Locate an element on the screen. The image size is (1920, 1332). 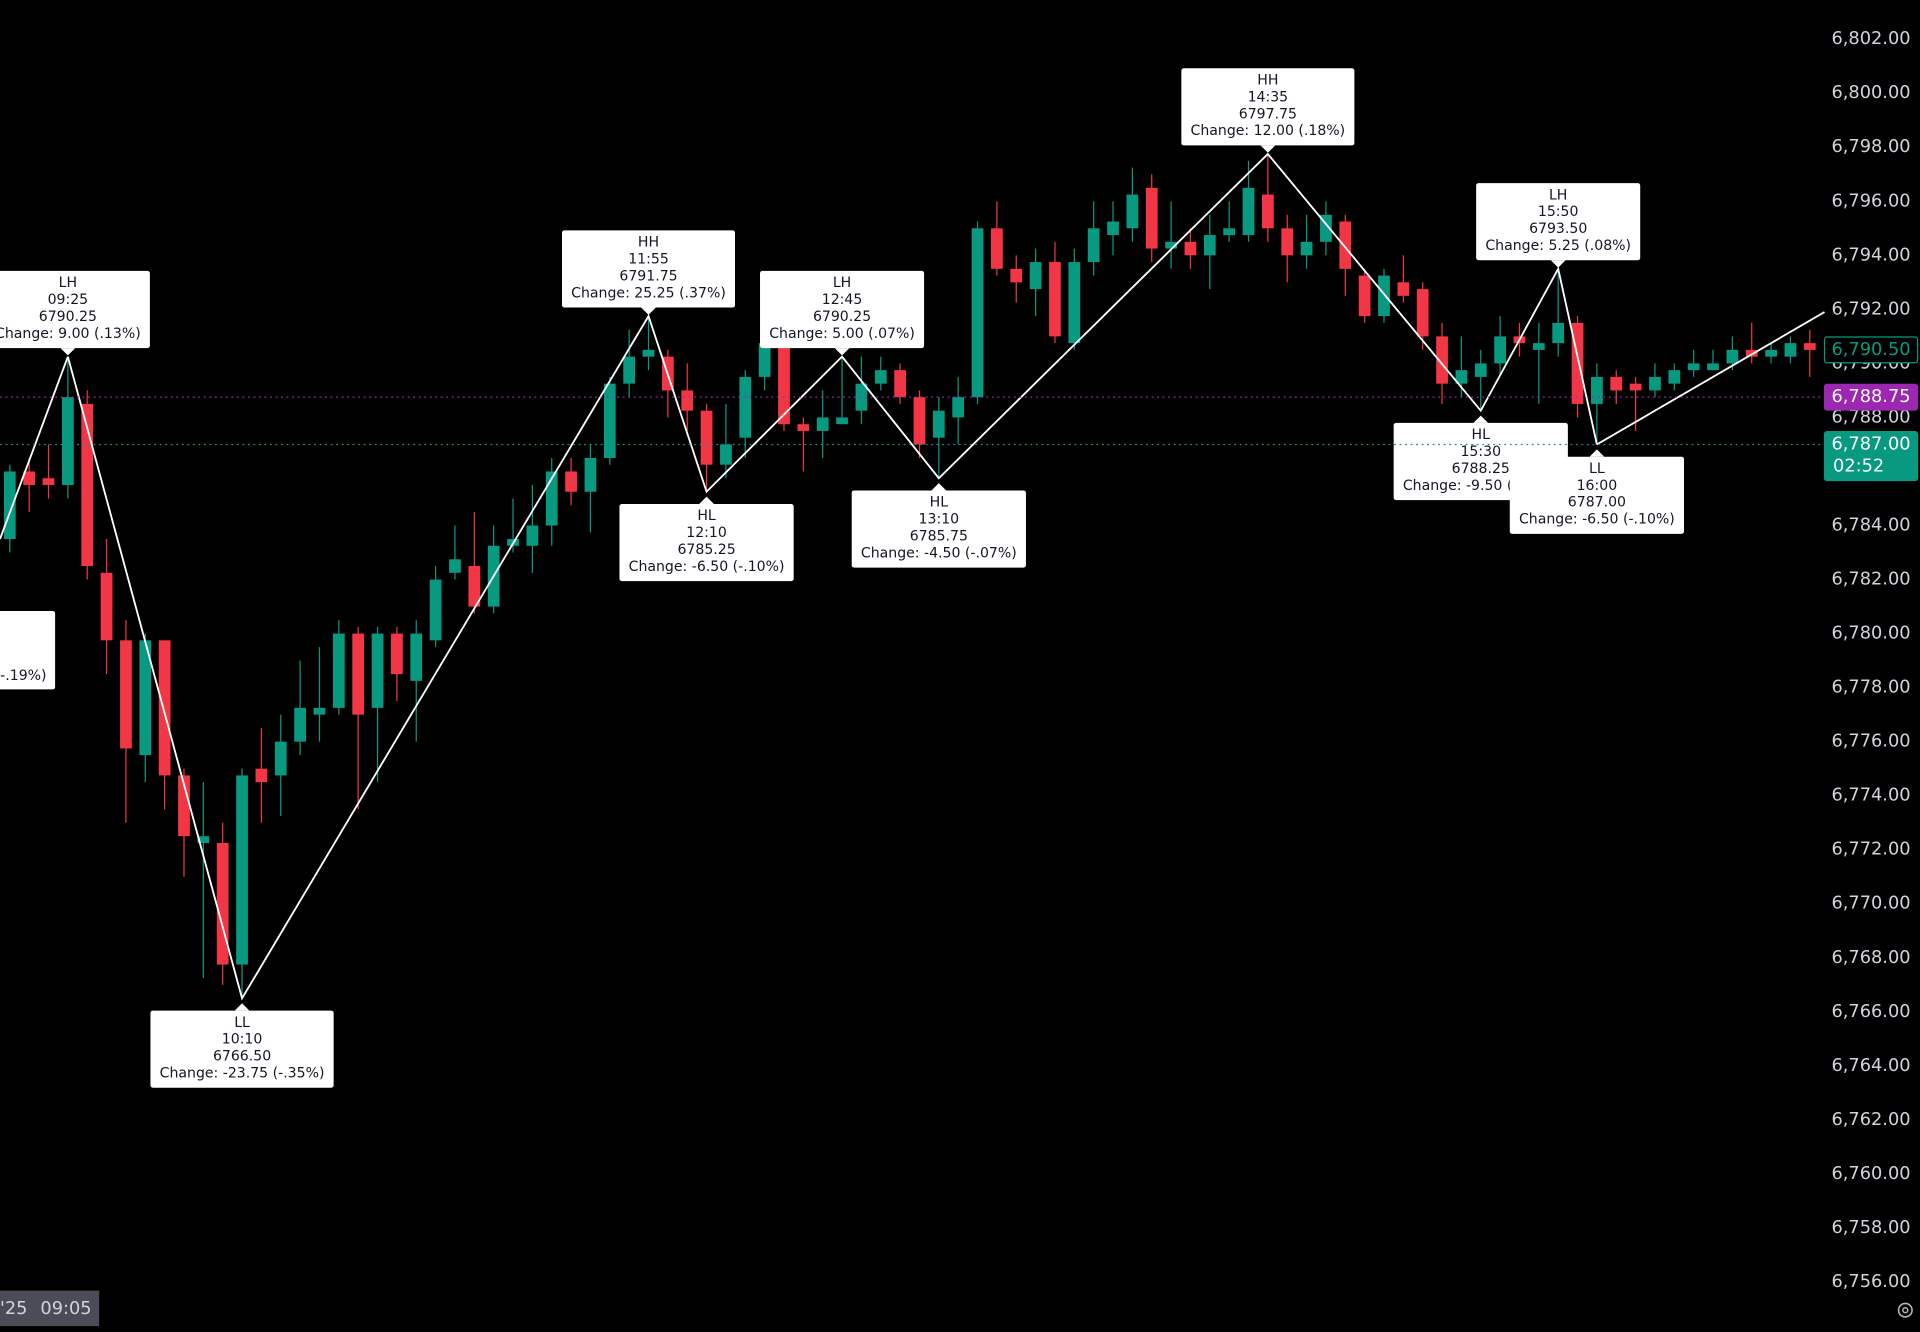
pivot-label-time: 11:55 is located at coordinates (648, 260).